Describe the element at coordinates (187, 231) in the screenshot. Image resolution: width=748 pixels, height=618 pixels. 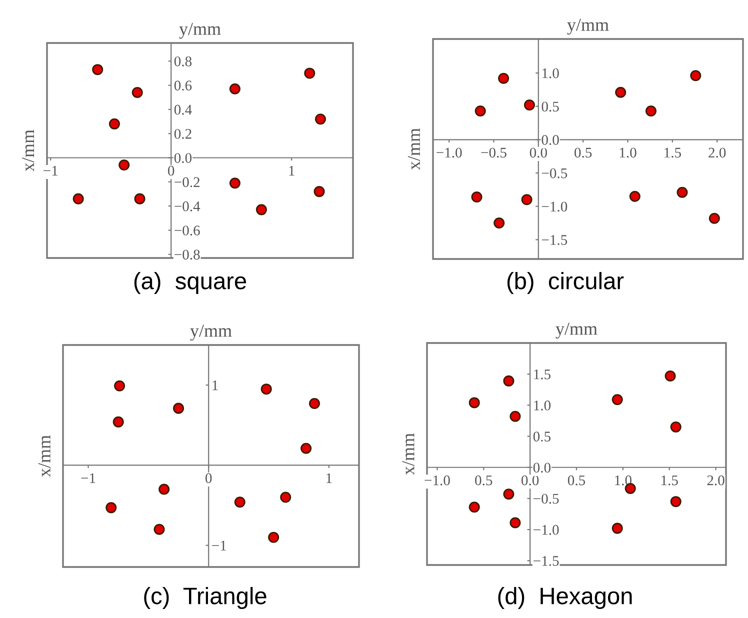
I see `y-tick-label: −0.6` at that location.